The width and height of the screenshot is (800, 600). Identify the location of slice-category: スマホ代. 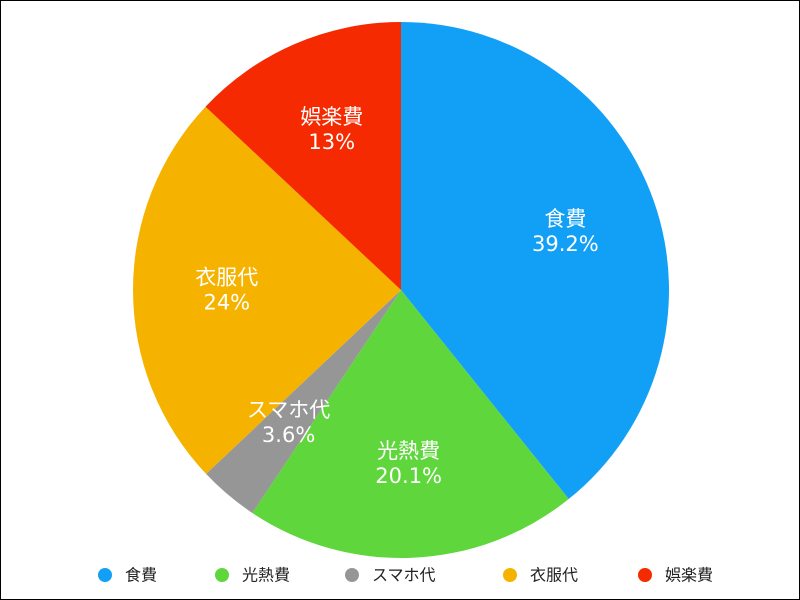
(288, 410).